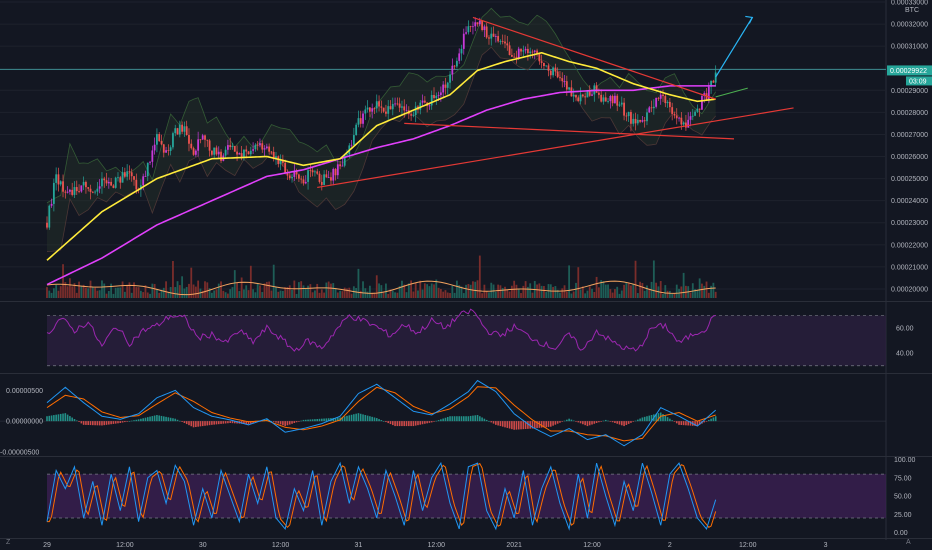 This screenshot has height=550, width=932. What do you see at coordinates (905, 329) in the screenshot?
I see `rsi-tick-label: 60.00` at bounding box center [905, 329].